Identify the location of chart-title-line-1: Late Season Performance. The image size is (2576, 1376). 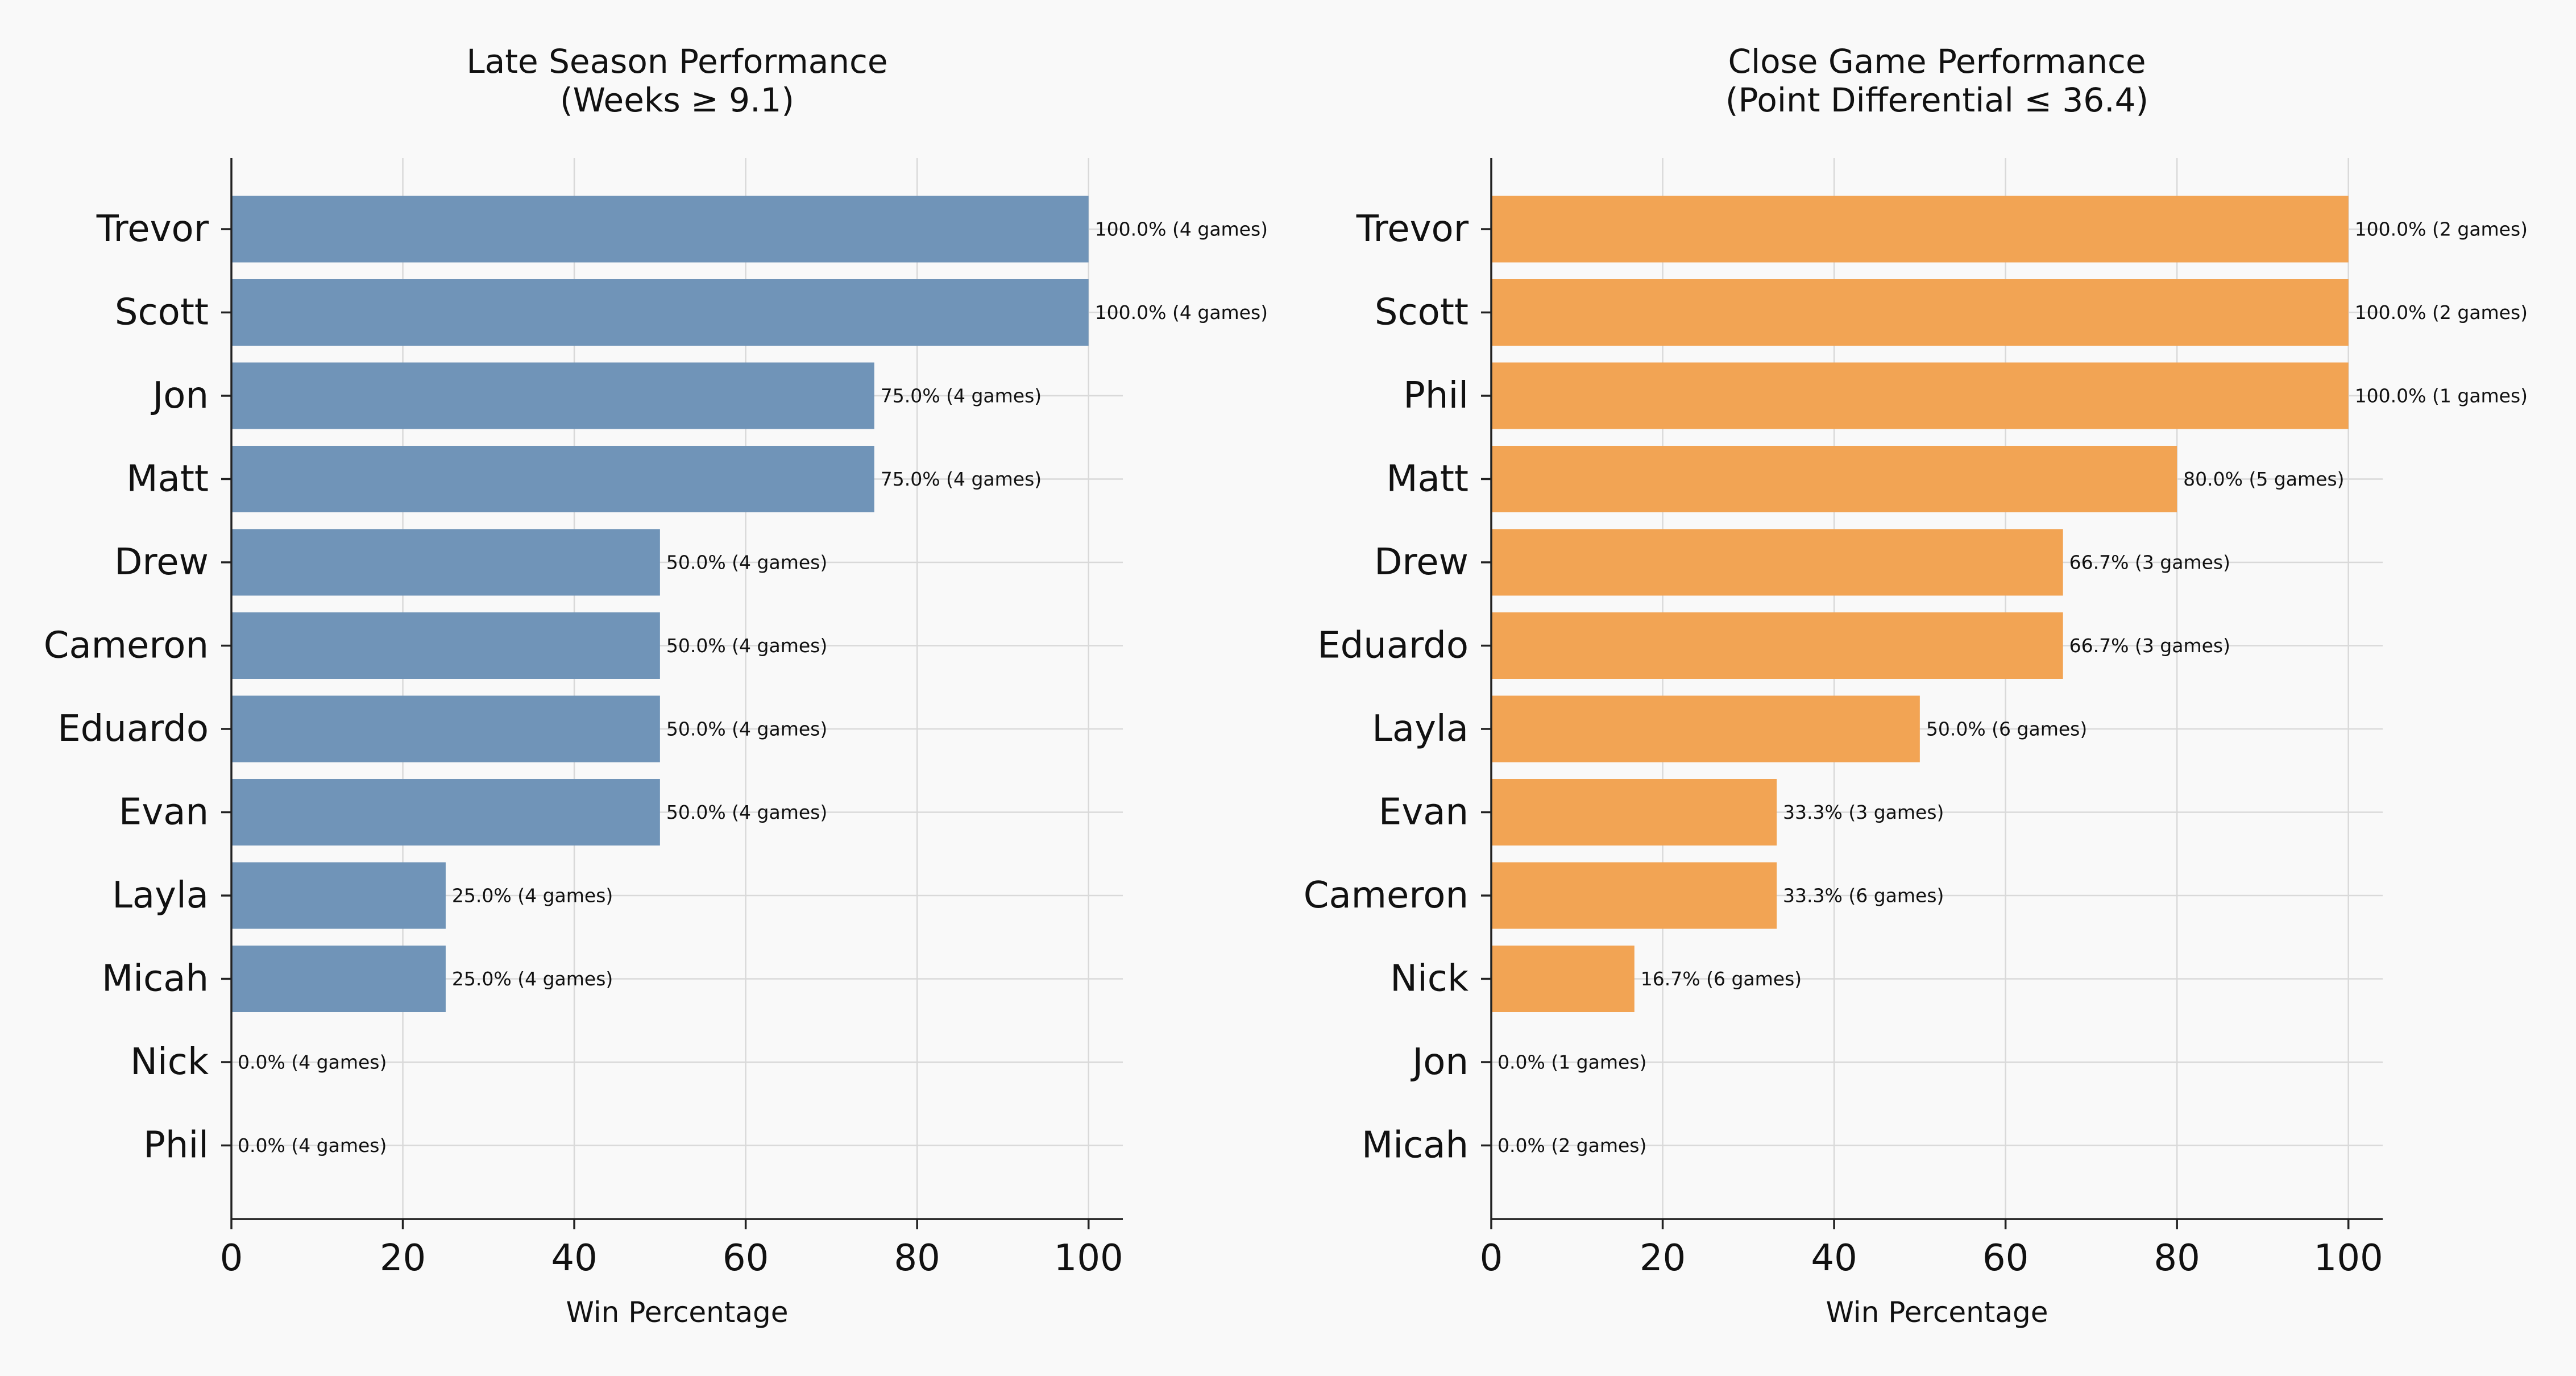
(676, 62).